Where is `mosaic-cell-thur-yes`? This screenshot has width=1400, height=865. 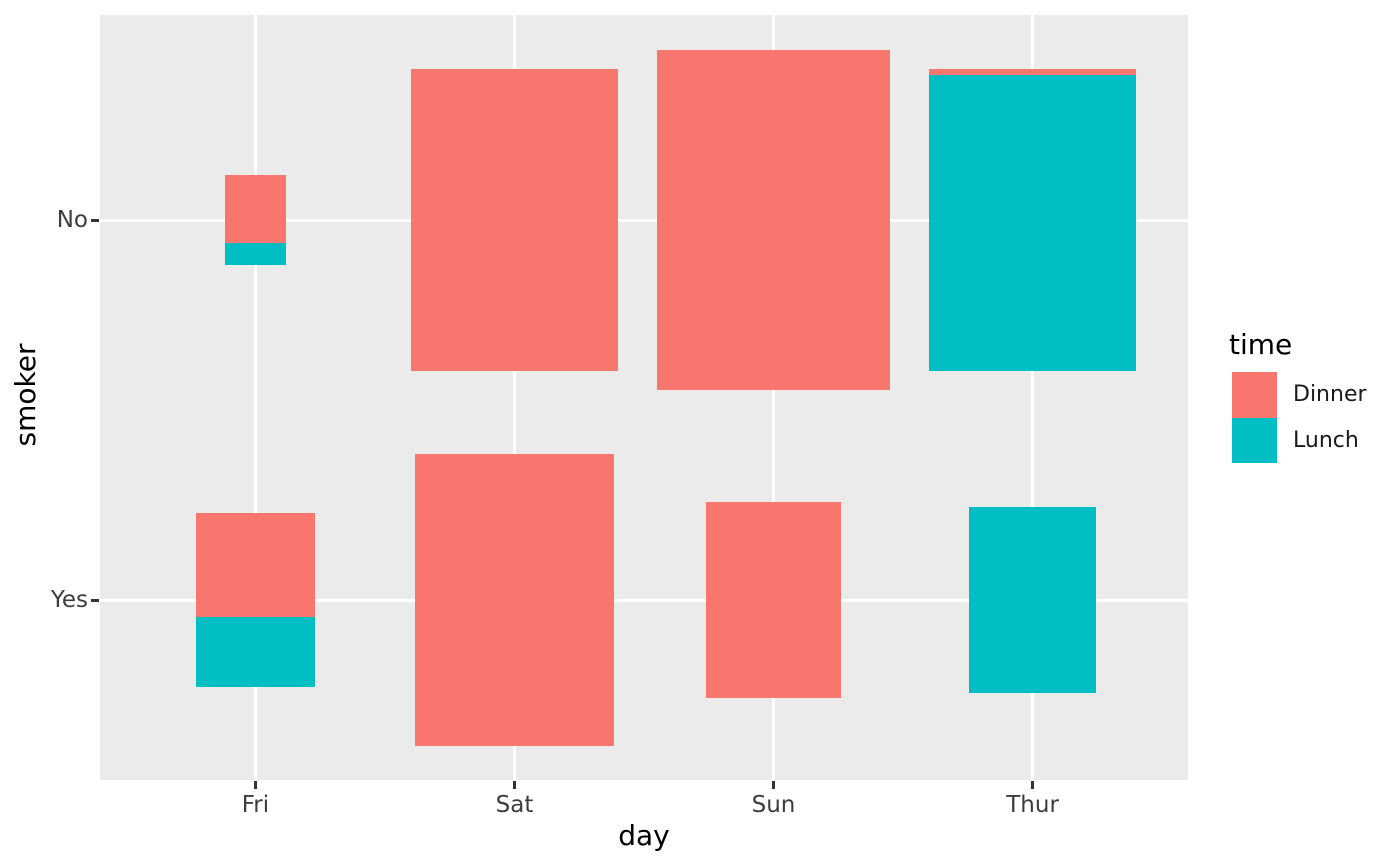 mosaic-cell-thur-yes is located at coordinates (1032, 600).